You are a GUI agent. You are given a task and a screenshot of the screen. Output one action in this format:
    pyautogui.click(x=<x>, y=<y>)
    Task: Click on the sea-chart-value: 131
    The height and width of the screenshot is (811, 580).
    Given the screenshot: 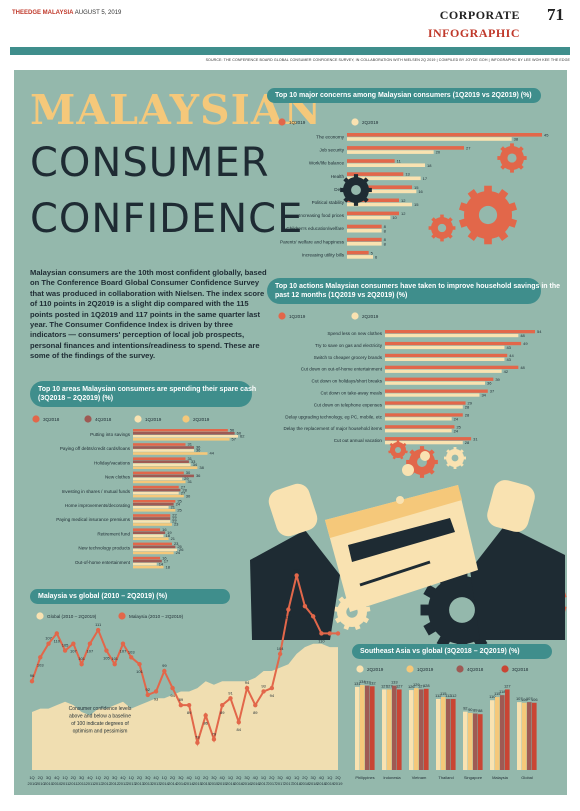 What is the action you would take?
    pyautogui.click(x=357, y=683)
    